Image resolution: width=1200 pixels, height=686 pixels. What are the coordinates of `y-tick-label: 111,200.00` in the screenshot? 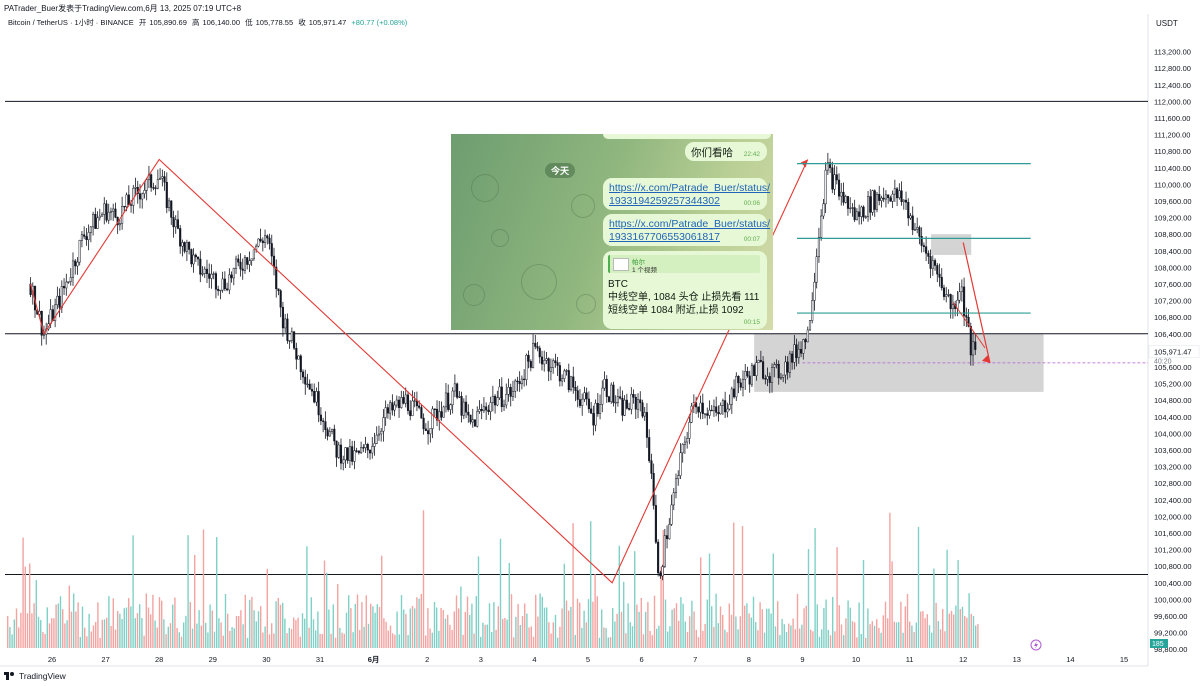 It's located at (1172, 135).